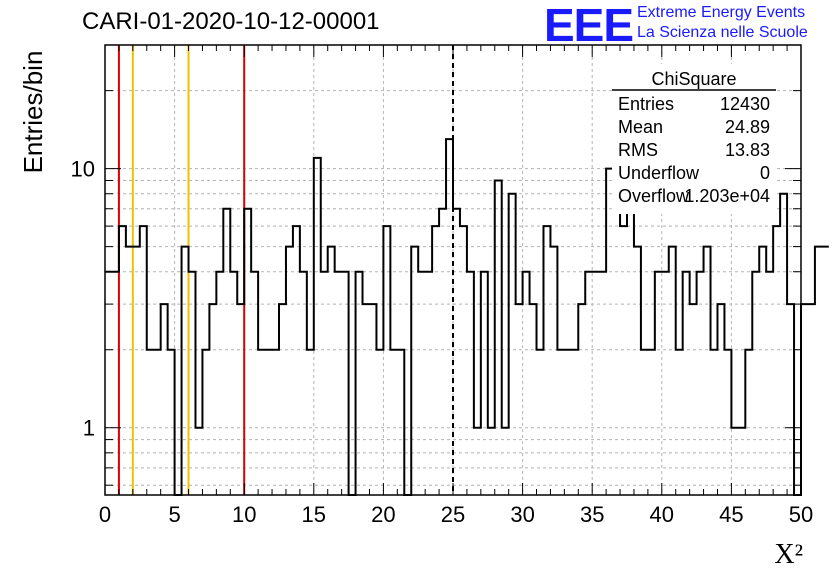 This screenshot has height=572, width=836. What do you see at coordinates (83, 299) in the screenshot?
I see `y-tick-labels: 1 10` at bounding box center [83, 299].